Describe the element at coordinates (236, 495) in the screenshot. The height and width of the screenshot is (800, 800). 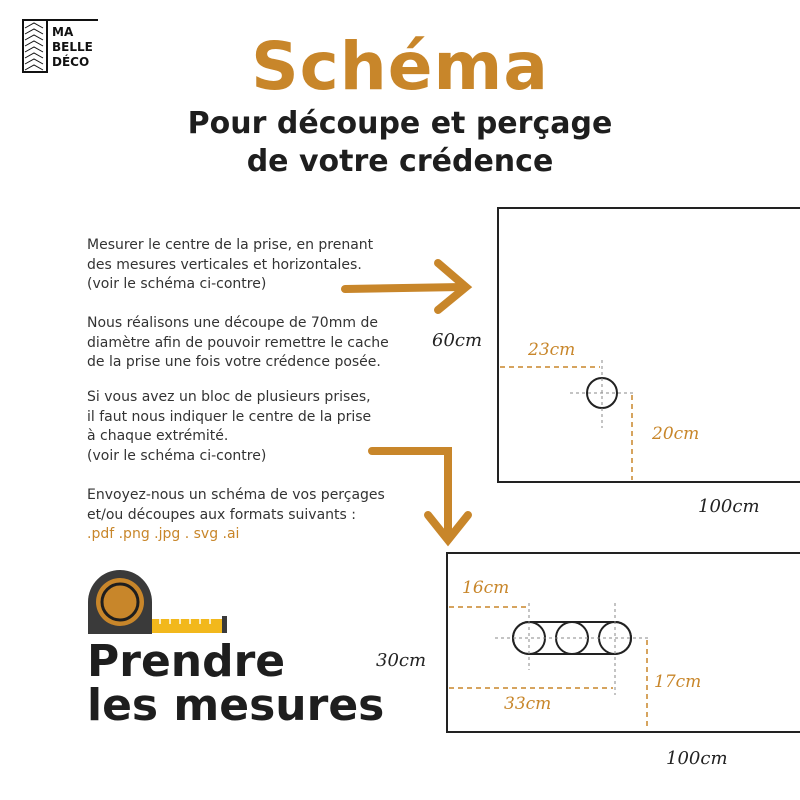
I see `text-line: Envoyez-nous un schéma de vos perçages` at that location.